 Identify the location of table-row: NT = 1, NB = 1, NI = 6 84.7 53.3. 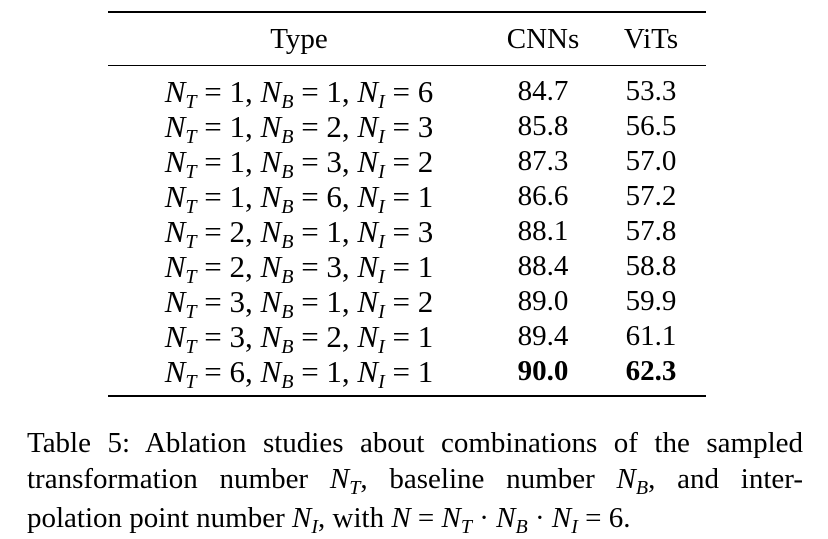
(407, 93).